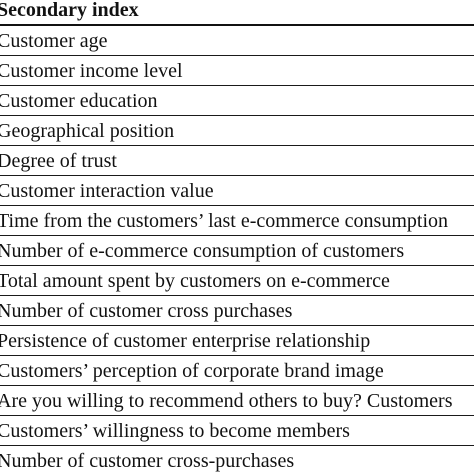  Describe the element at coordinates (91, 71) in the screenshot. I see `table-cell: Customer income level` at that location.